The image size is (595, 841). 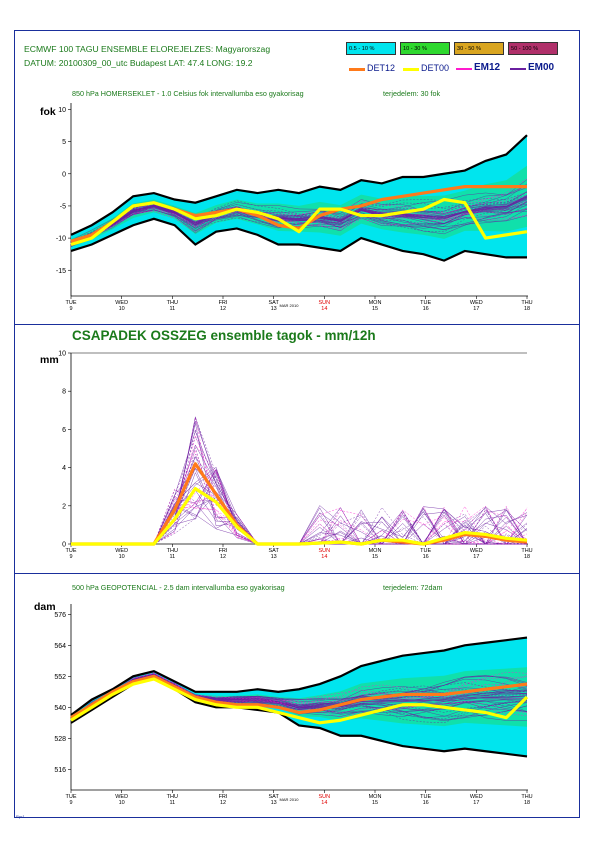 I want to click on panel2-ylabel: mm, so click(x=49, y=360).